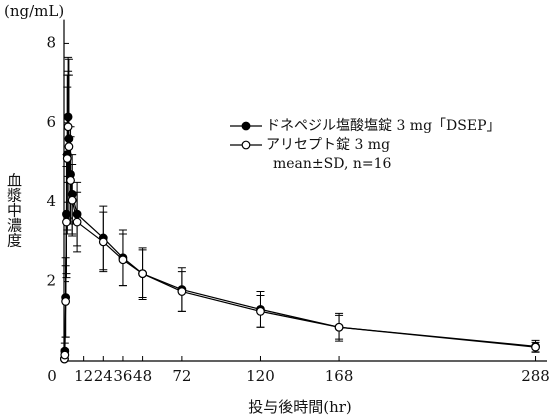 Image resolution: width=550 pixels, height=419 pixels. I want to click on x-tick-label: 12, so click(83, 376).